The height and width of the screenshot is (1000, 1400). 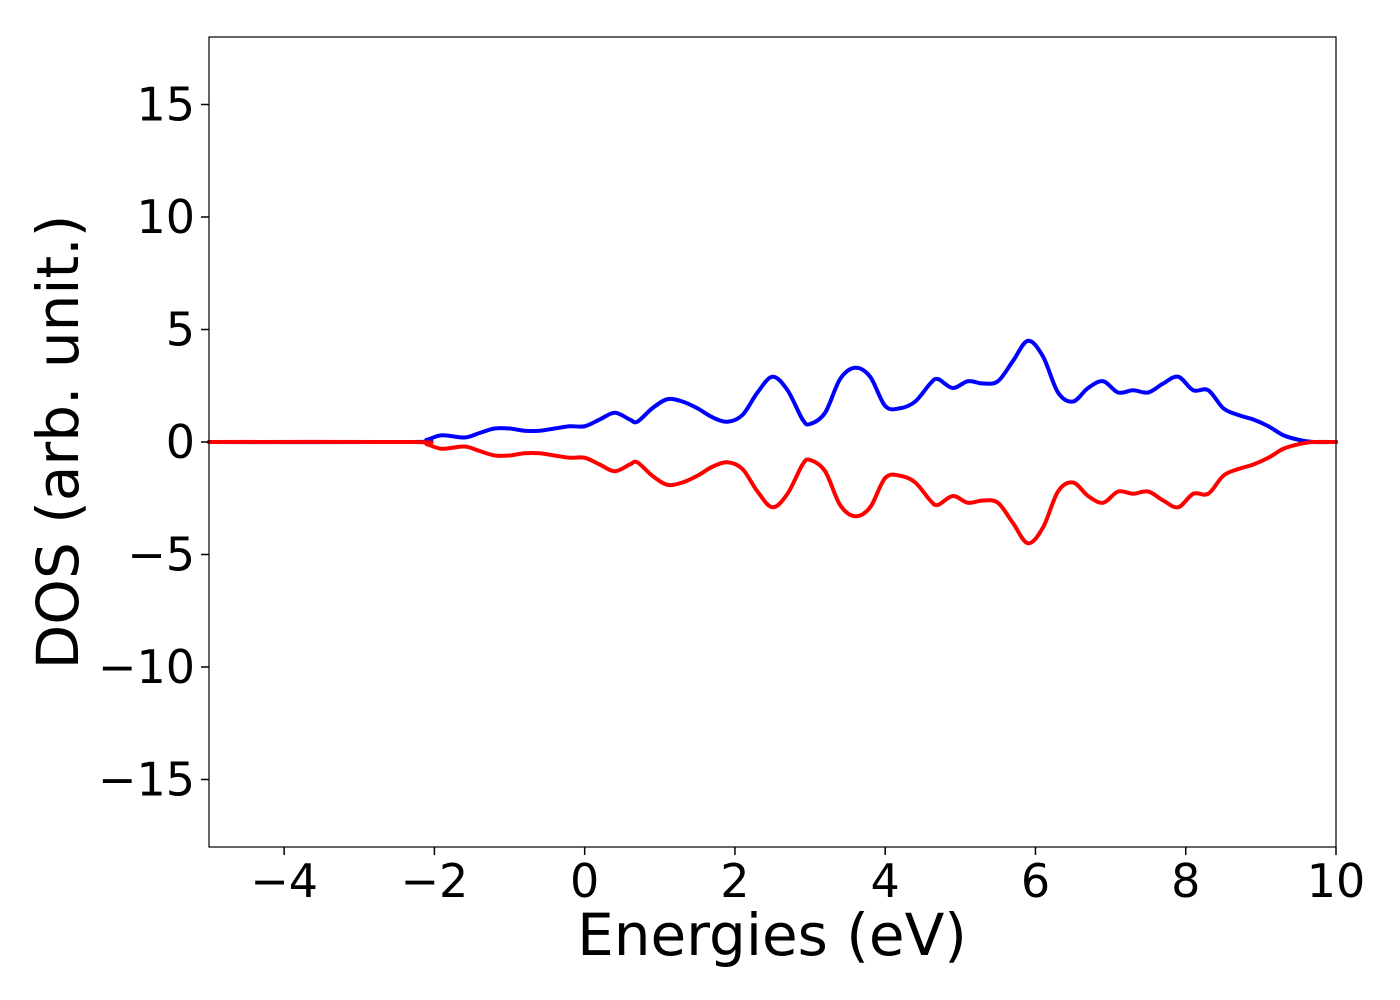 I want to click on x-tick-label: −2, so click(x=434, y=881).